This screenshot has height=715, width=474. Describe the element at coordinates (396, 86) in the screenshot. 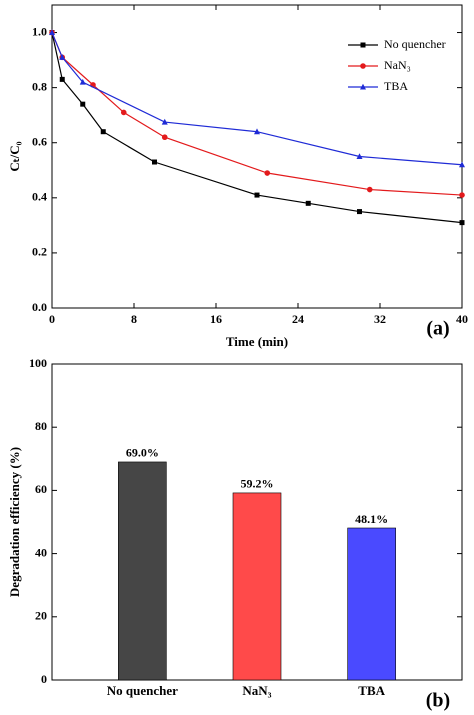

I see `legend-label: TBA` at that location.